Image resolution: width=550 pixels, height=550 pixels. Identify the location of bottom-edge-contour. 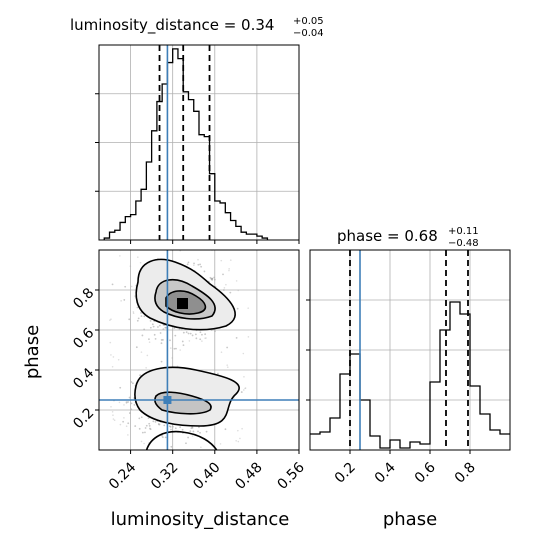
(181, 440).